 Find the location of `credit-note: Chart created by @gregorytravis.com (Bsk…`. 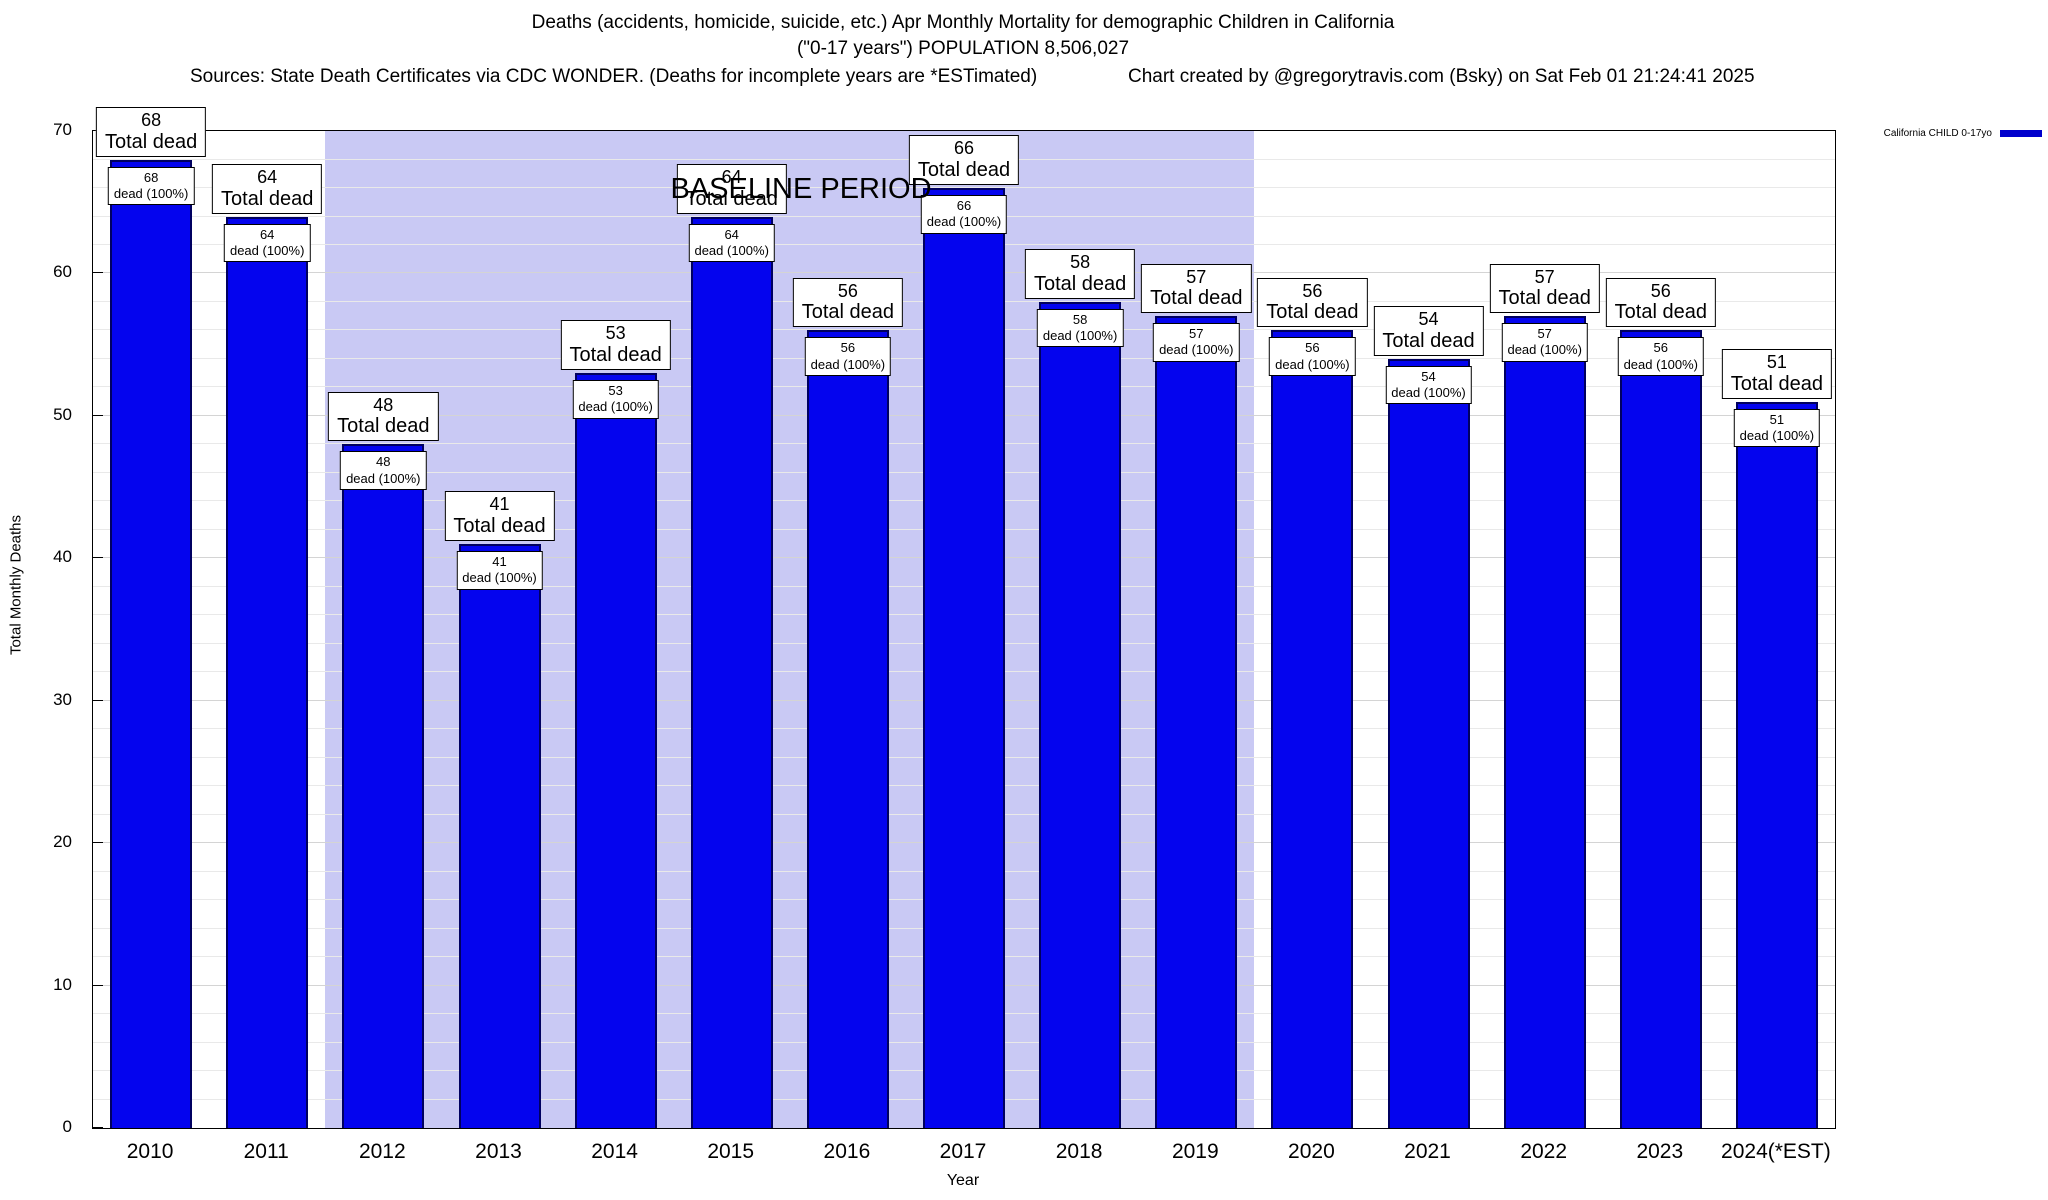

credit-note: Chart created by @gregorytravis.com (Bsk… is located at coordinates (1441, 76).